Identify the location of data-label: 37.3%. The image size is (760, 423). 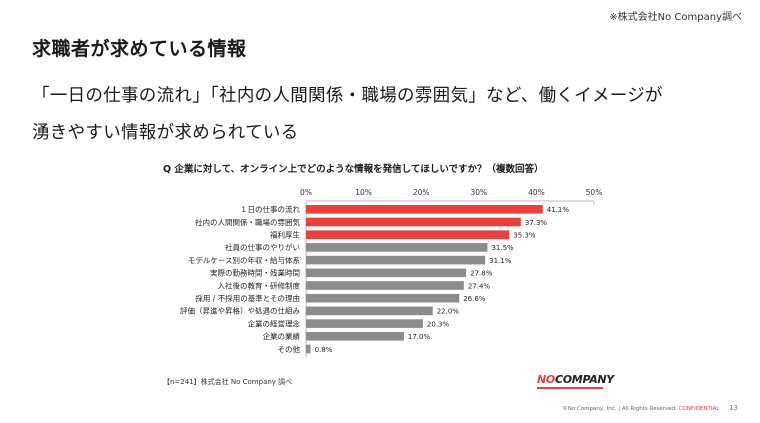
(536, 223).